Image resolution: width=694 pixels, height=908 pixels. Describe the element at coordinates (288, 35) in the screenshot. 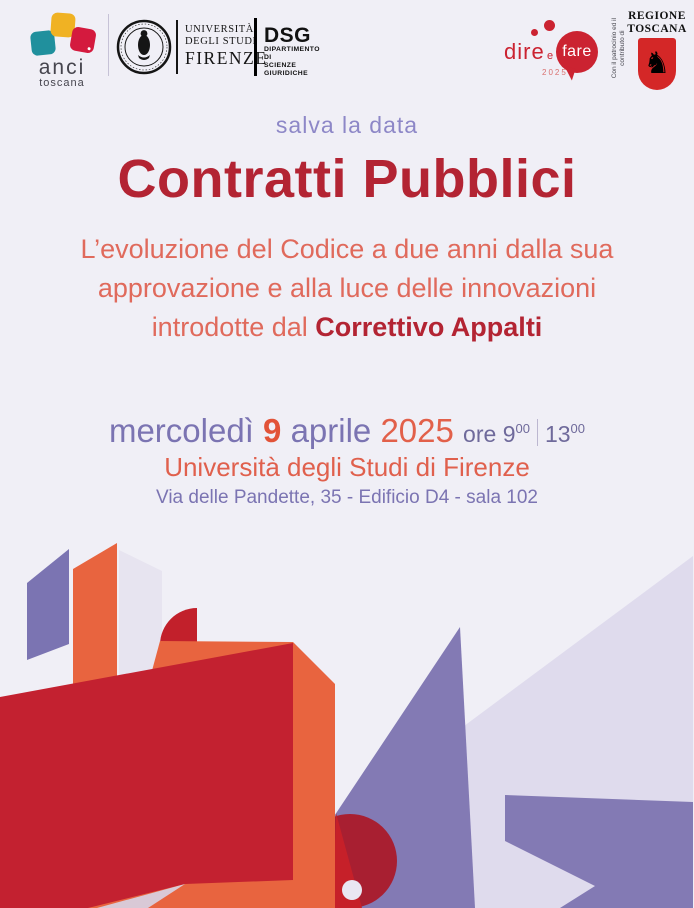

I see `dsg-abbr: DSG` at that location.